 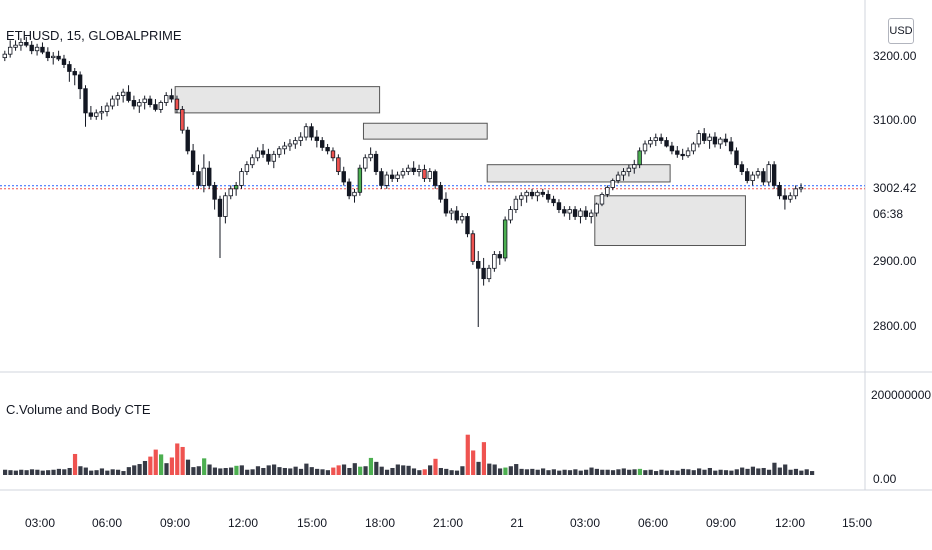 What do you see at coordinates (901, 395) in the screenshot?
I see `volume-axis-tick: 200000000.00` at bounding box center [901, 395].